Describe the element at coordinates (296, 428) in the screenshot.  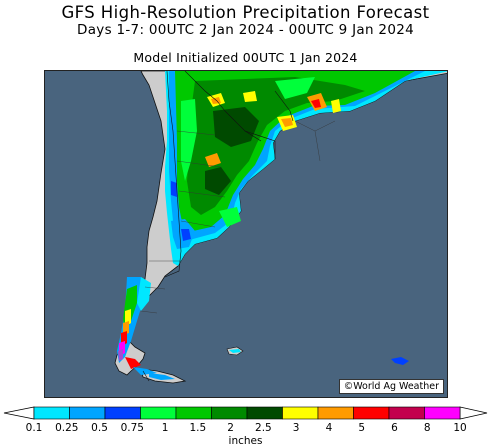
I see `legend-tick-label: 3` at that location.